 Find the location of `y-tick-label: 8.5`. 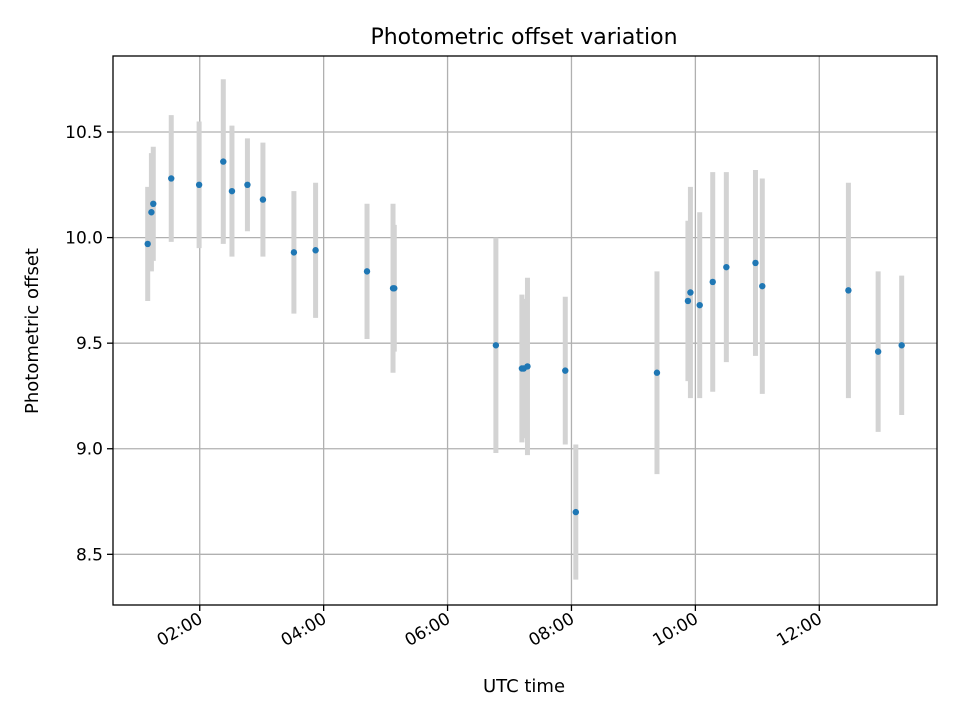

y-tick-label: 8.5 is located at coordinates (89, 555).